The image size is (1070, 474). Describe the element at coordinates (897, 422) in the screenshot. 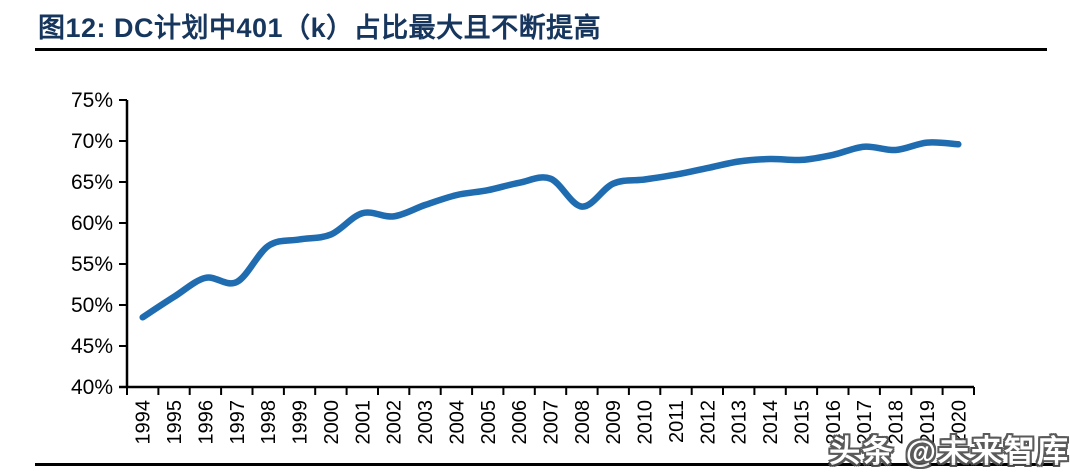

I see `x-axis-label: 2018` at that location.